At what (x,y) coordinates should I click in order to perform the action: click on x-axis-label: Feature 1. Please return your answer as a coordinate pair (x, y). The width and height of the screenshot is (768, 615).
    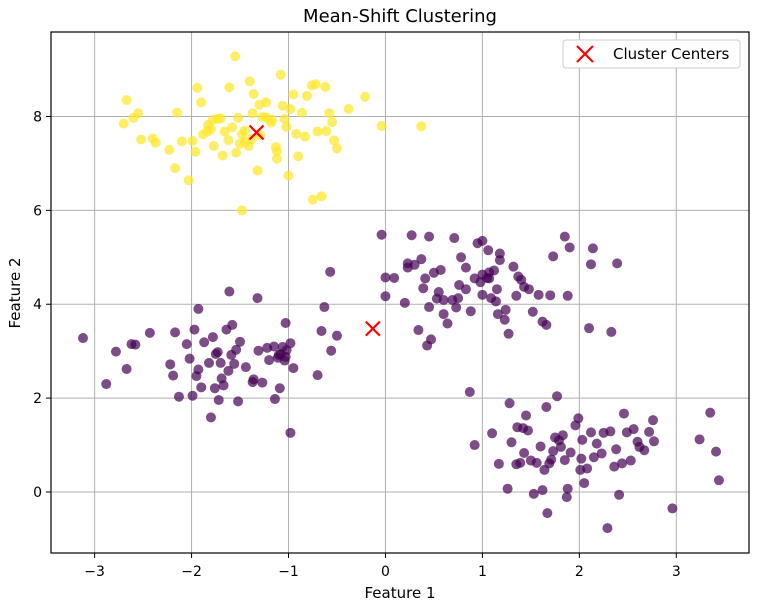
    Looking at the image, I should click on (400, 593).